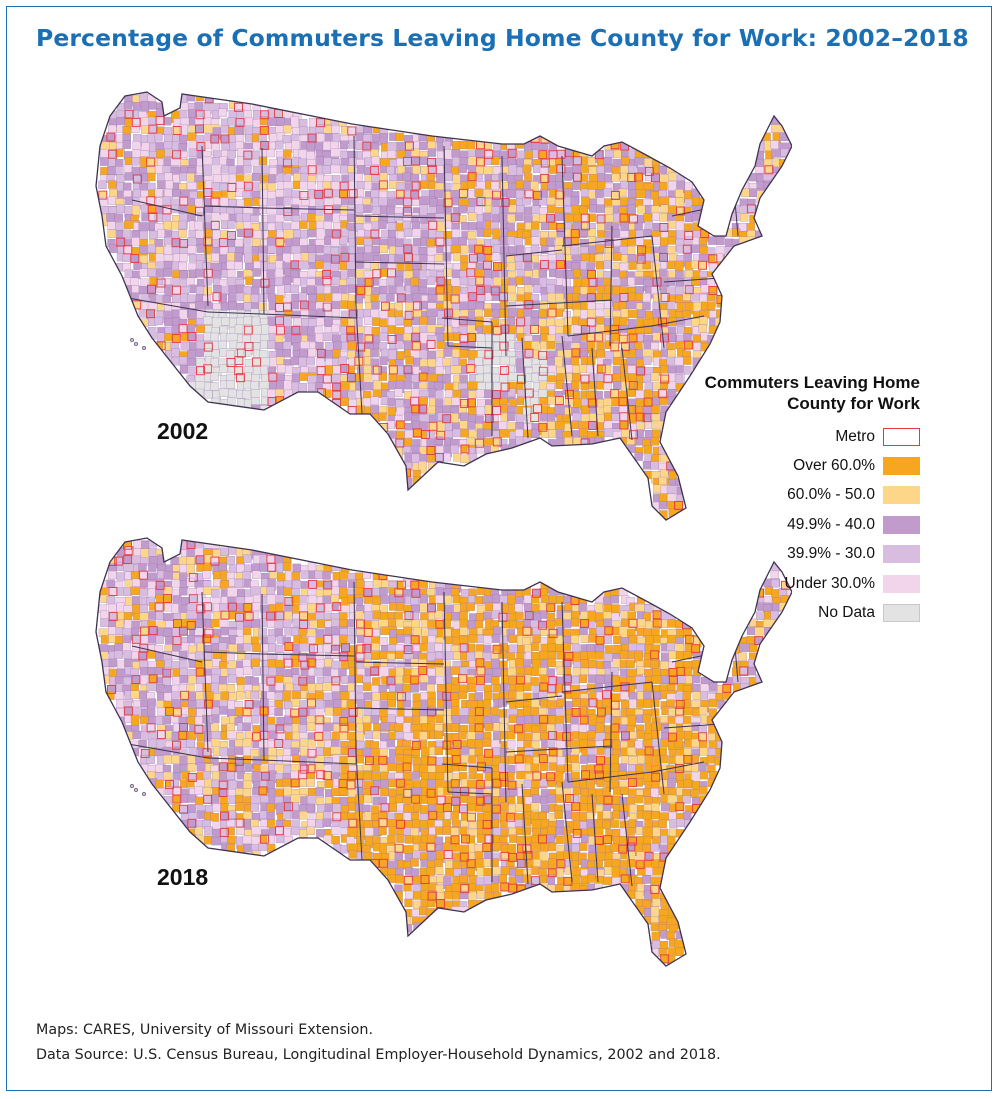 The image size is (1000, 1099). Describe the element at coordinates (144, 348) in the screenshot. I see `island` at that location.